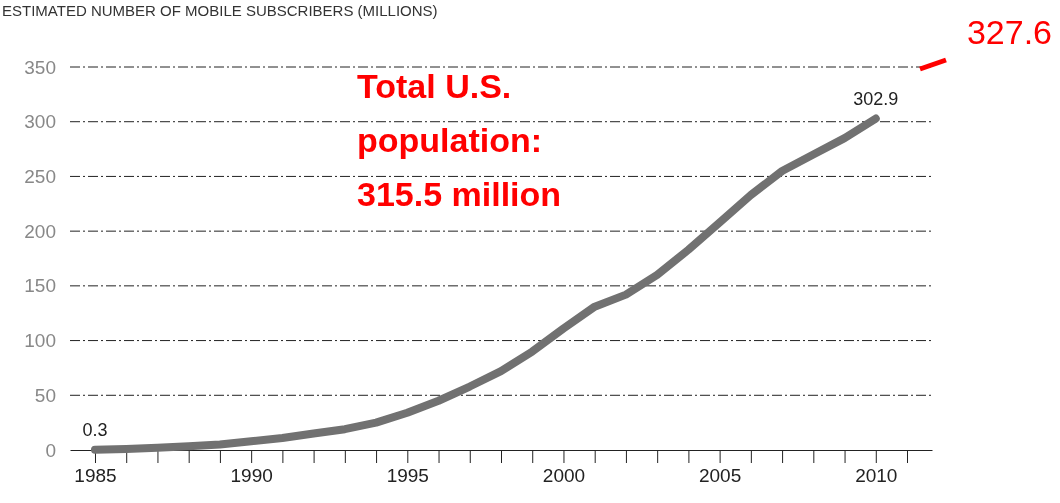 The width and height of the screenshot is (1060, 503). Describe the element at coordinates (564, 476) in the screenshot. I see `x-tick-label: 2000` at that location.